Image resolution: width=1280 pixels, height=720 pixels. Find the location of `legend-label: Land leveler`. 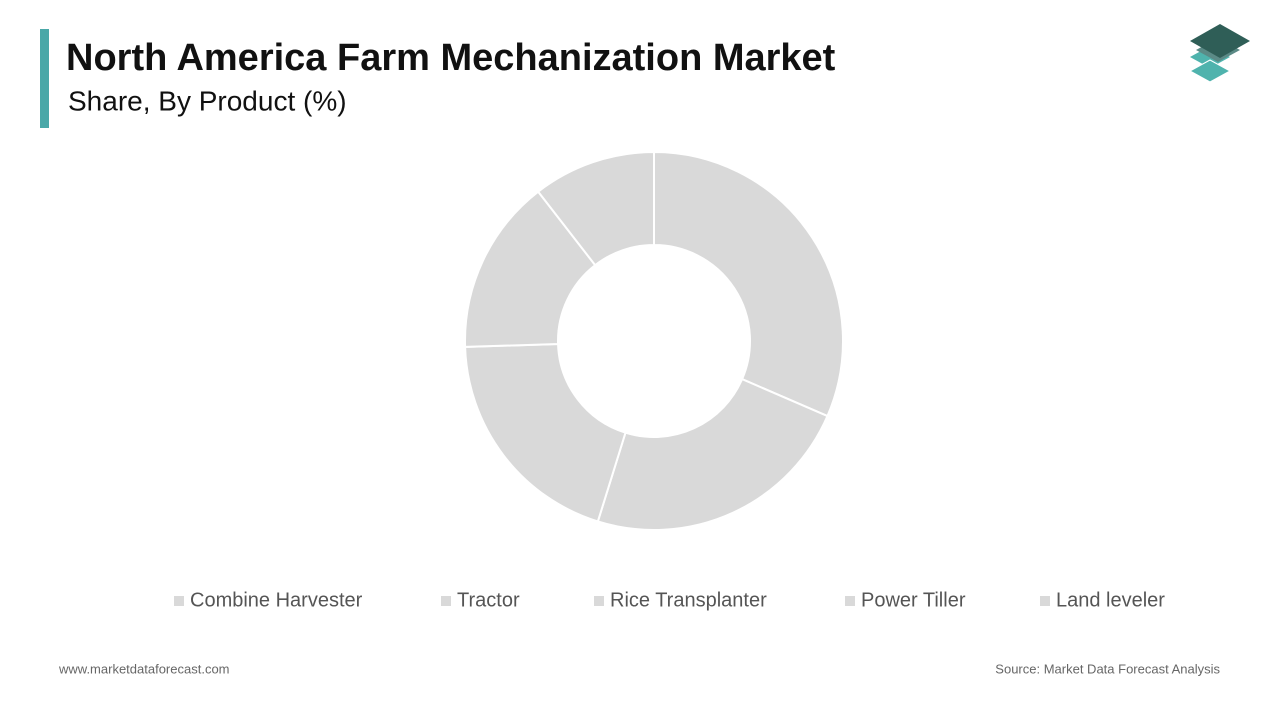

legend-label: Land leveler is located at coordinates (1110, 600).